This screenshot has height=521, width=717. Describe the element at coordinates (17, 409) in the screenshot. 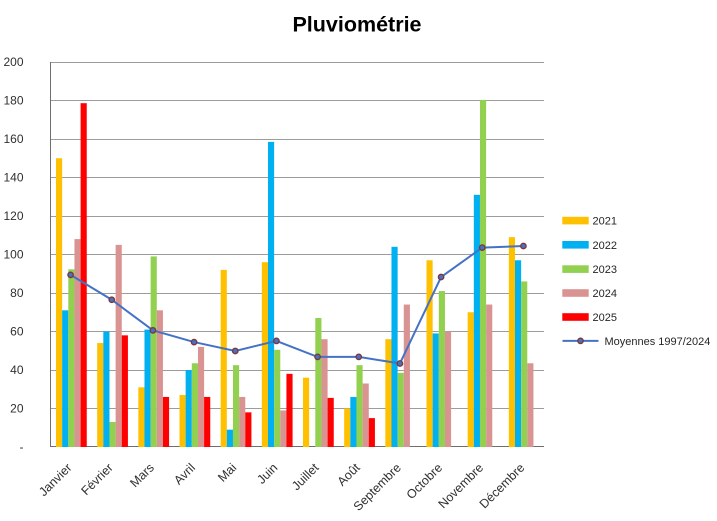

I see `svg-text: 20` at that location.